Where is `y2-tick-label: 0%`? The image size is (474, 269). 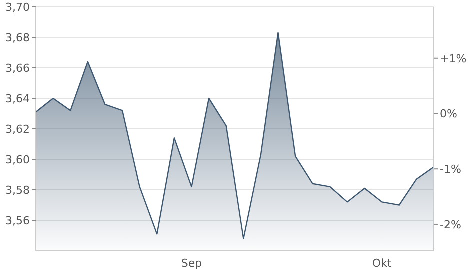 y2-tick-label: 0% is located at coordinates (449, 114).